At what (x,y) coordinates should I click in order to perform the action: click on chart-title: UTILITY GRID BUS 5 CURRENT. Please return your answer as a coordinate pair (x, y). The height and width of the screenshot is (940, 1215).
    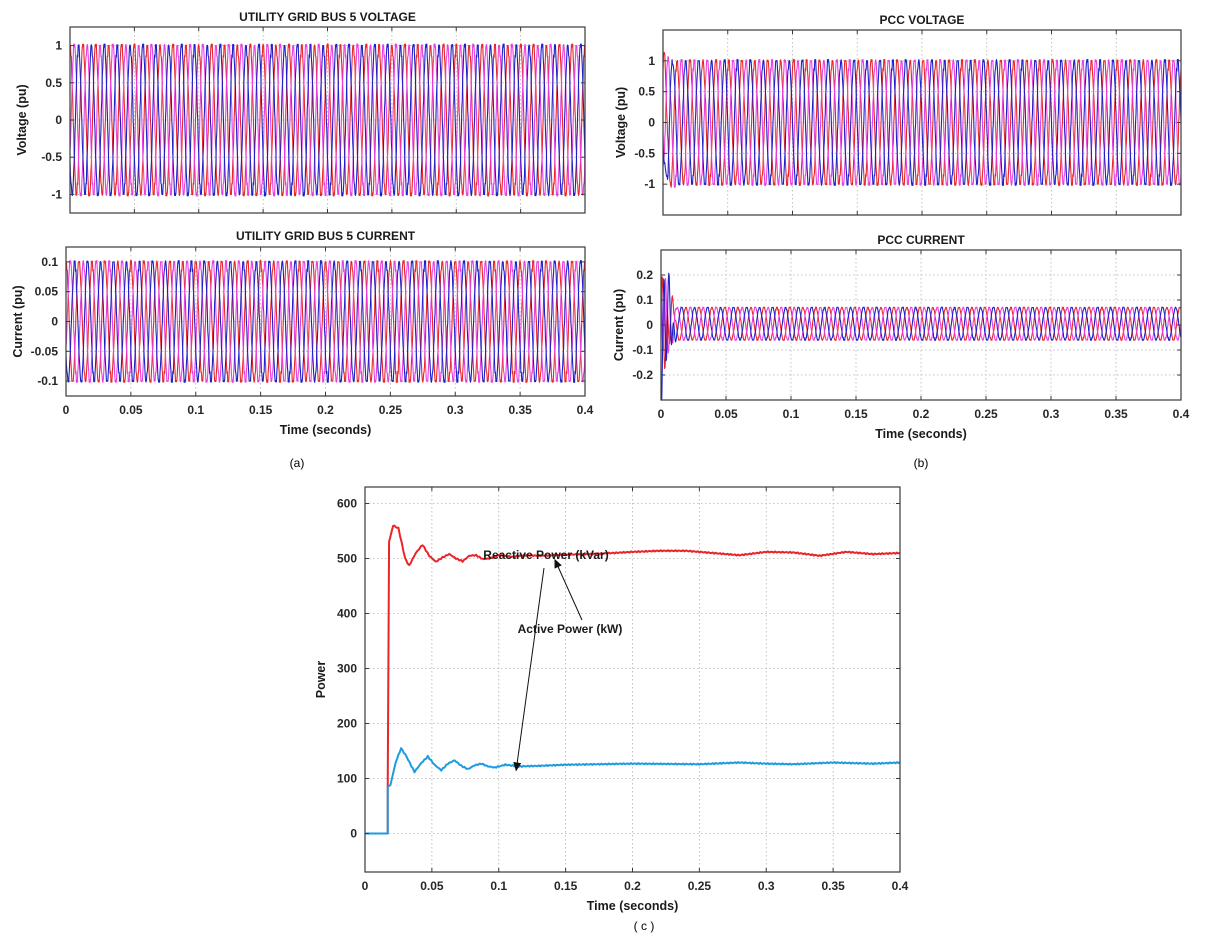
    Looking at the image, I should click on (326, 236).